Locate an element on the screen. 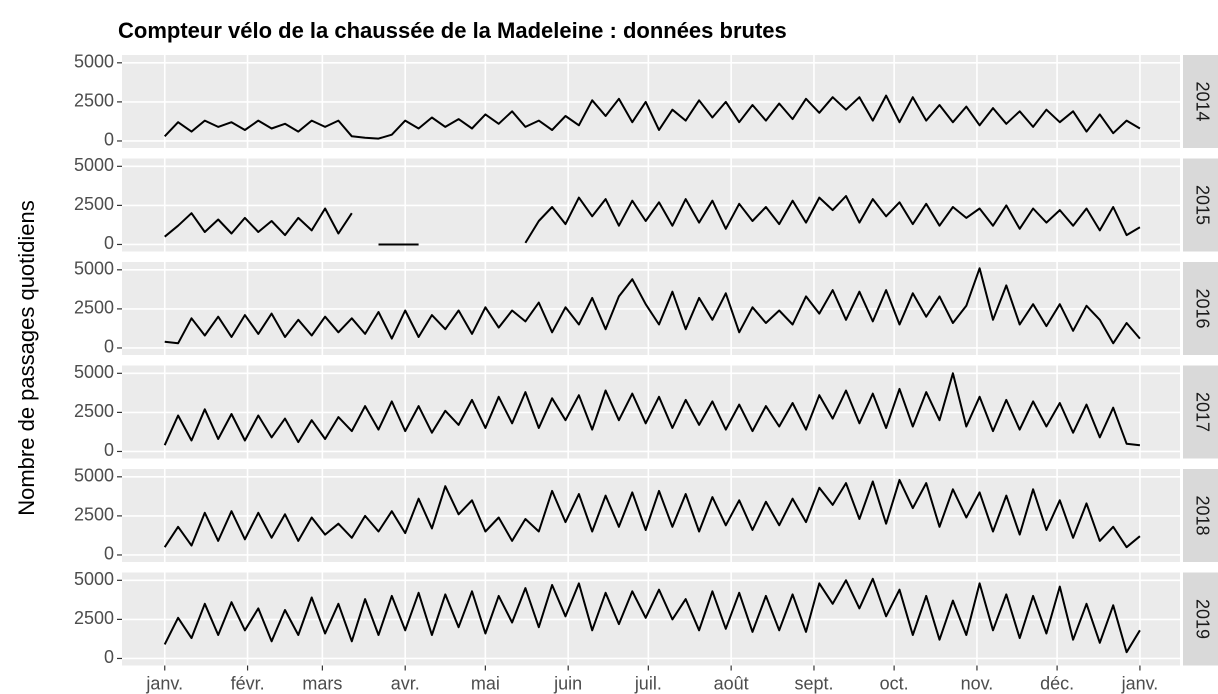  facet-label: 2016 is located at coordinates (1202, 308).